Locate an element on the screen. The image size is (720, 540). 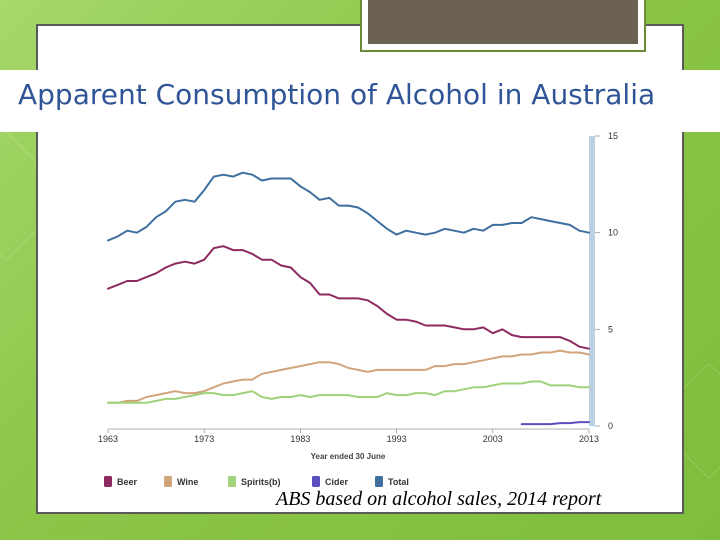
legend-label-spirits: Spirits(b) is located at coordinates (261, 482).